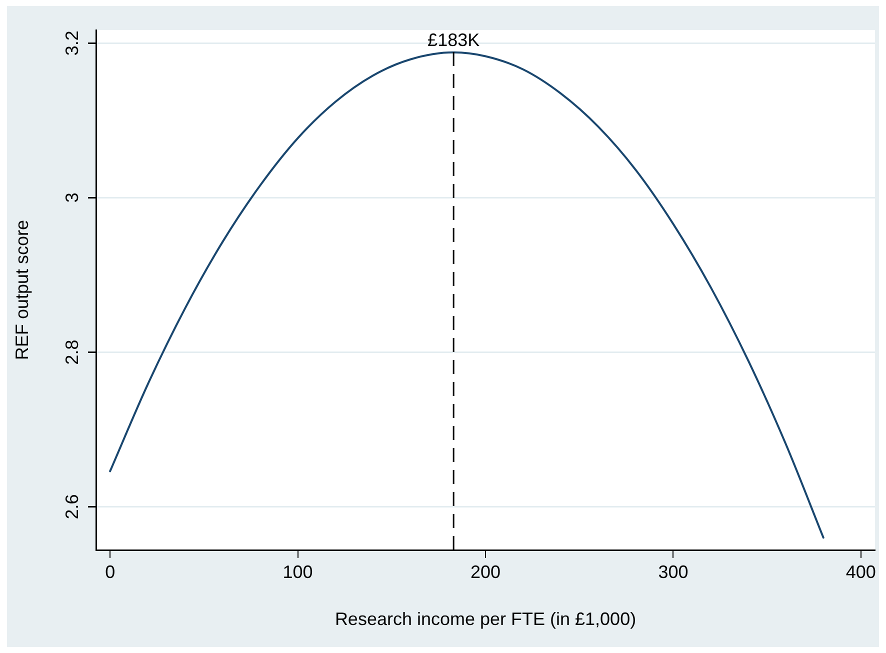 This screenshot has height=653, width=886. I want to click on y-tick-label: 2.8, so click(72, 352).